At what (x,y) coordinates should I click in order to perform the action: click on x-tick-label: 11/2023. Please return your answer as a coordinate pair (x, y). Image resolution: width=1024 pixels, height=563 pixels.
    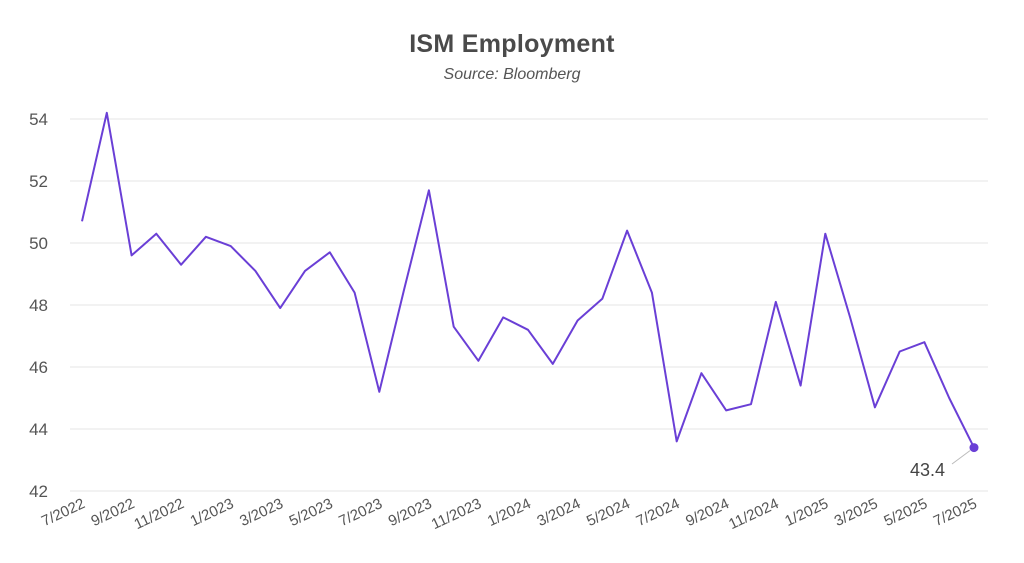
    Looking at the image, I should click on (456, 514).